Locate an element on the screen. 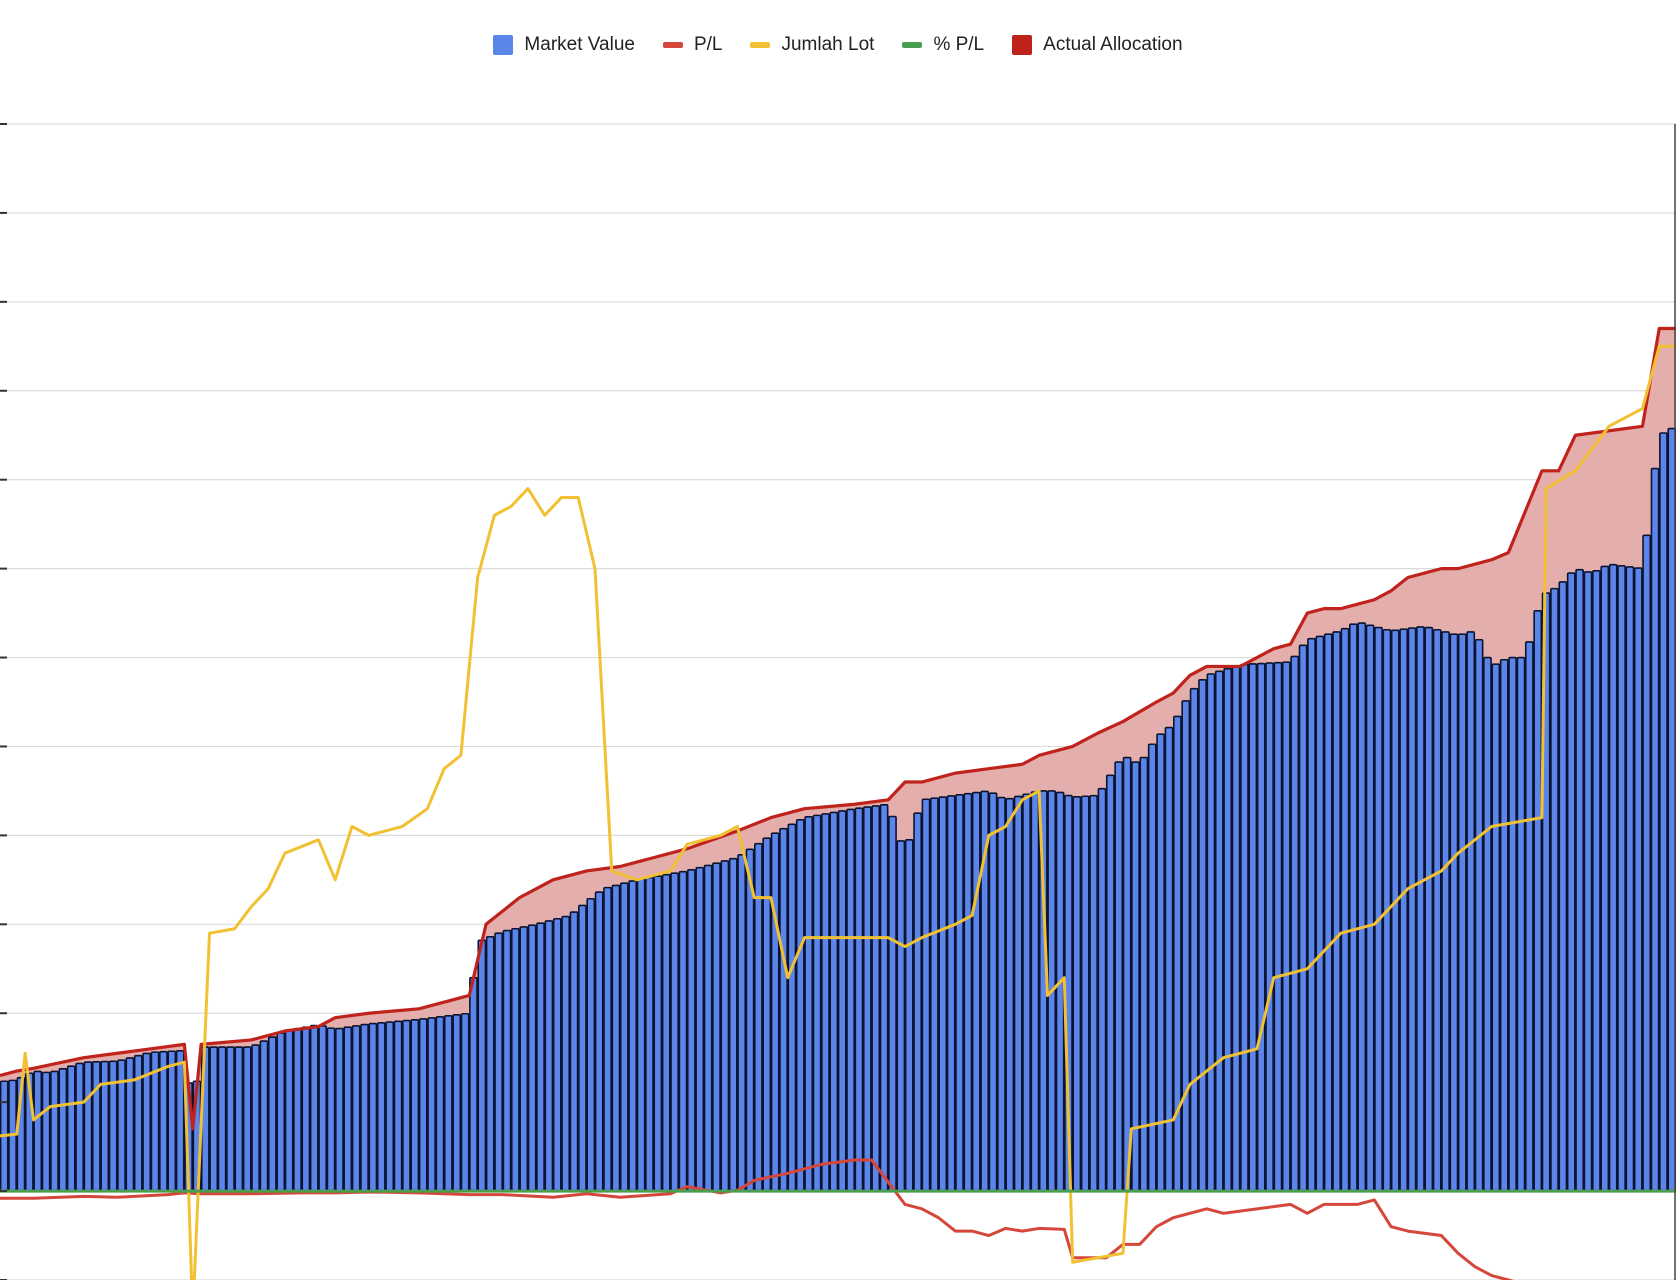 The width and height of the screenshot is (1676, 1280). legend-item-jumlah-lot: Jumlah Lot is located at coordinates (812, 45).